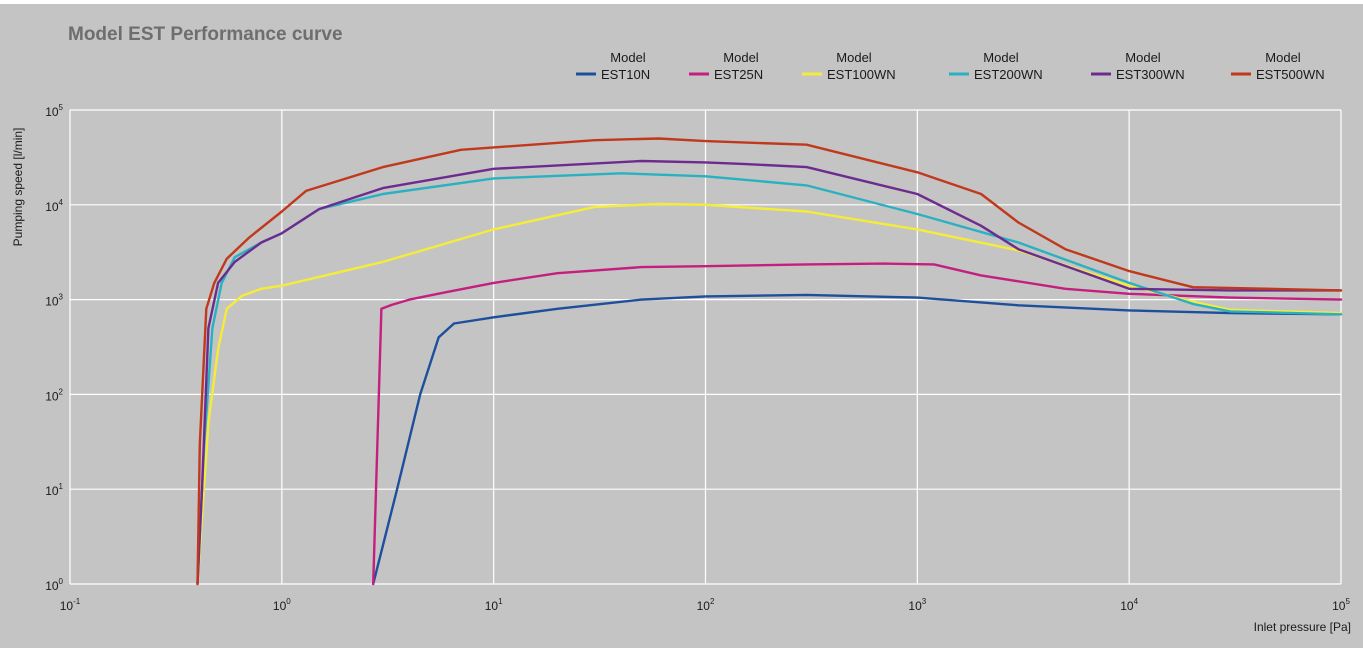 Image resolution: width=1363 pixels, height=648 pixels. Describe the element at coordinates (726, 66) in the screenshot. I see `legend-item: Model EST25N` at that location.